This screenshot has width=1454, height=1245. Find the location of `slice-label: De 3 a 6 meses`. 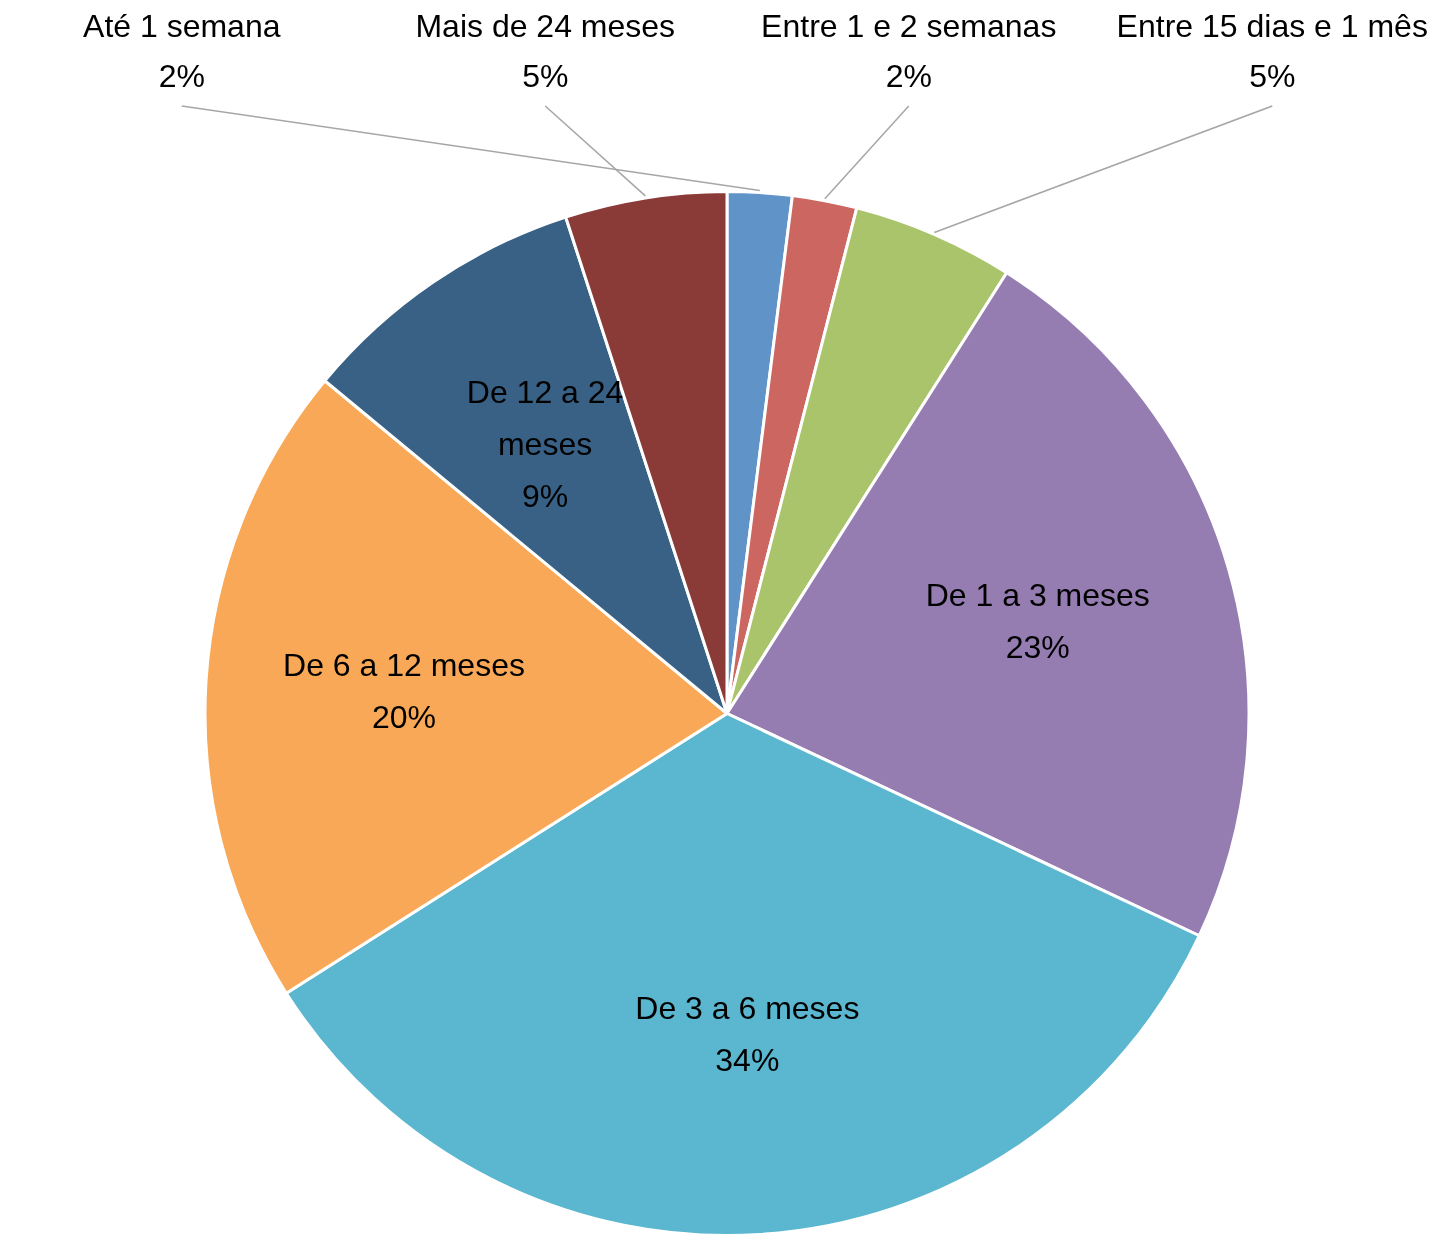

slice-label: De 3 a 6 meses is located at coordinates (747, 1008).